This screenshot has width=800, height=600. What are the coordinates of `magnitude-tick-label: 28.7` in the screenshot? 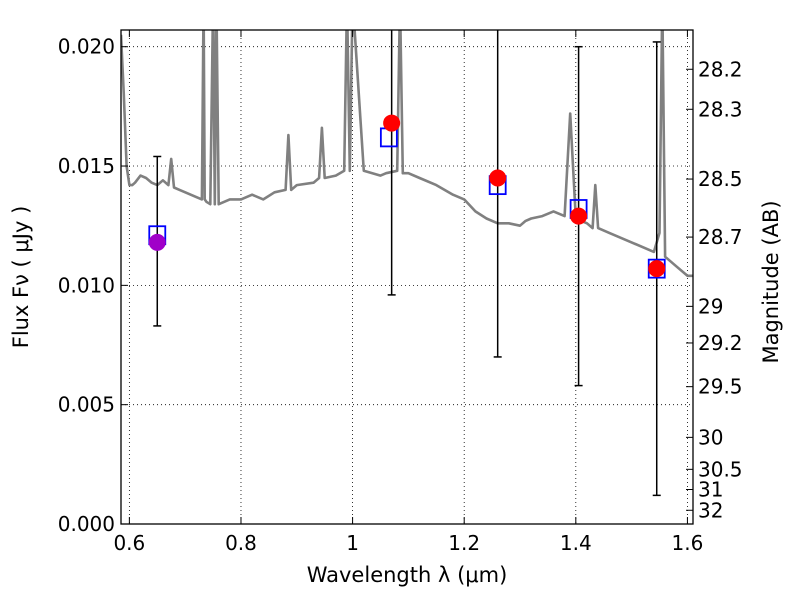 It's located at (720, 237).